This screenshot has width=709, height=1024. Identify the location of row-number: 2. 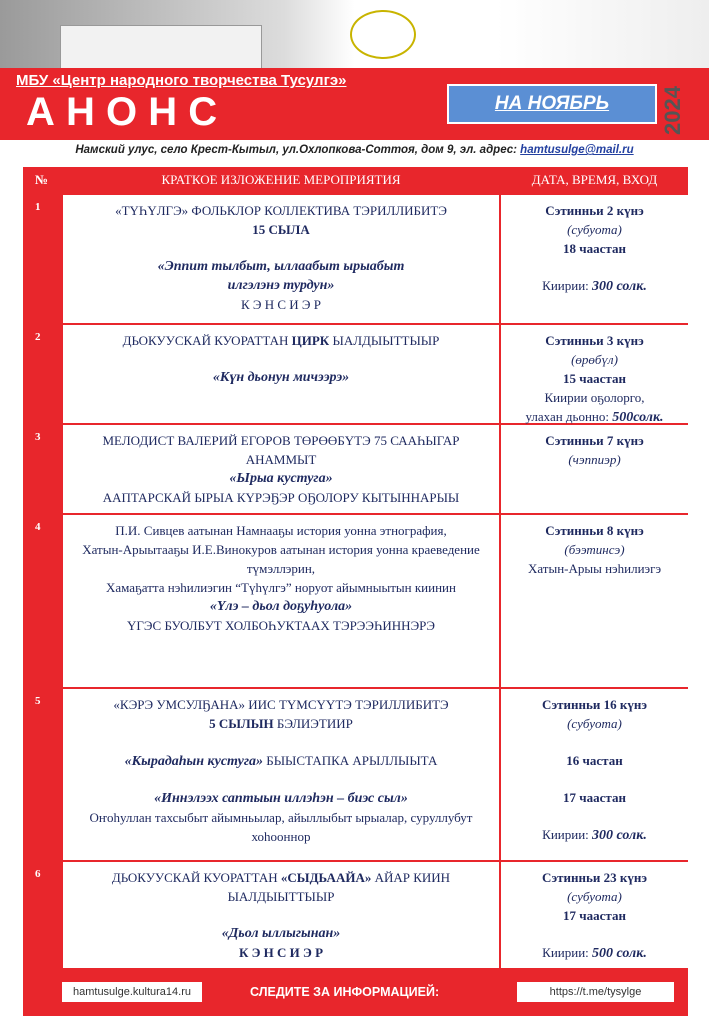
(42, 374).